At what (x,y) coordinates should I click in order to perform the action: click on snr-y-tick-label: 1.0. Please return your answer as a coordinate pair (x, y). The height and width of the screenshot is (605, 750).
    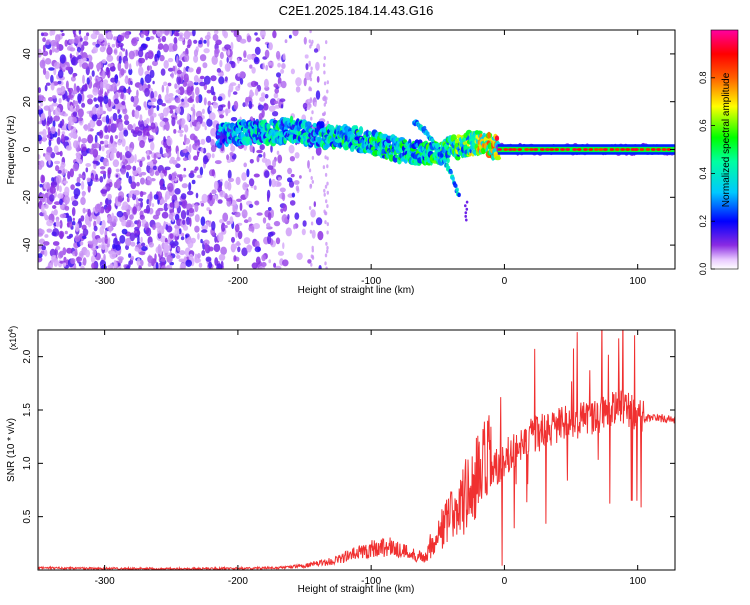
    Looking at the image, I should click on (27, 463).